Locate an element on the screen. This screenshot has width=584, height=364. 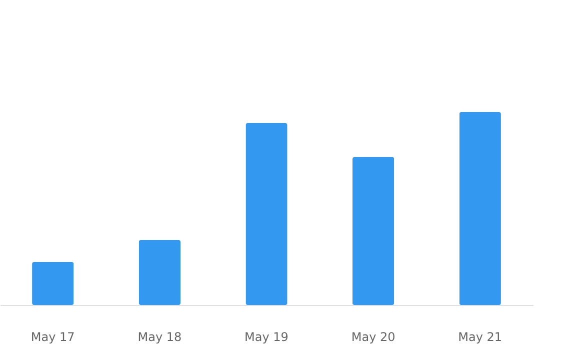
x-tick-label: May 19 is located at coordinates (266, 337).